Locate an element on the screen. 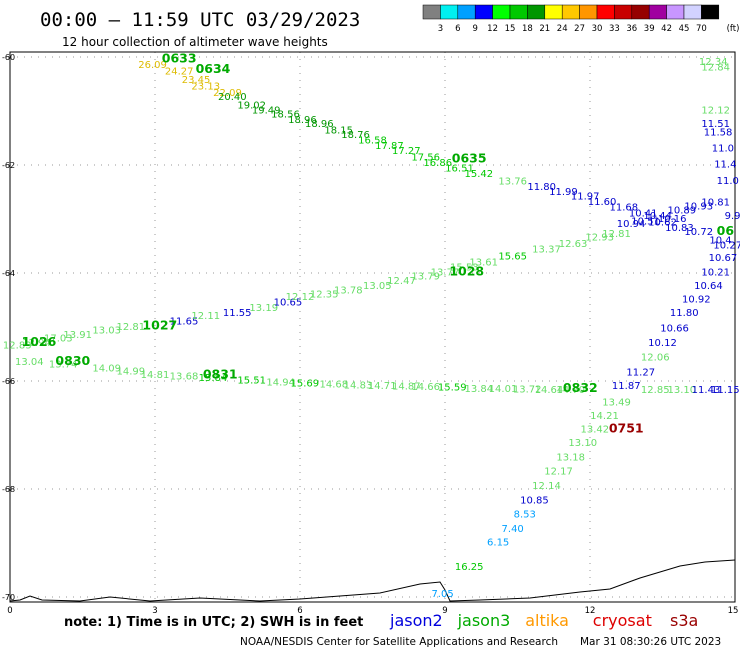 The height and width of the screenshot is (650, 740). colorbar-legend: 3 6 9 12 15 18 21 24 27 30 33 36 39 42 45 70 (ft) is located at coordinates (580, 19).